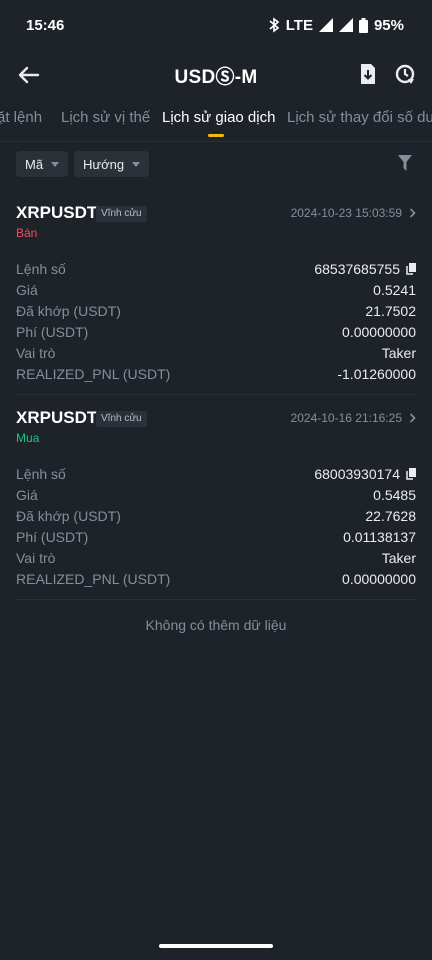 The width and height of the screenshot is (432, 960). What do you see at coordinates (29, 75) in the screenshot?
I see `arrow-left-icon` at bounding box center [29, 75].